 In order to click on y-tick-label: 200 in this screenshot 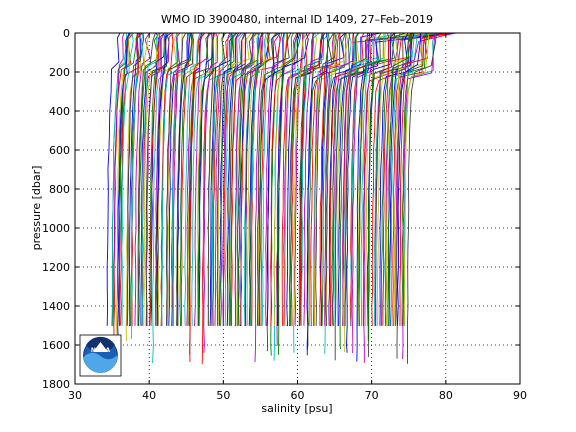, I will do `click(59, 72)`.